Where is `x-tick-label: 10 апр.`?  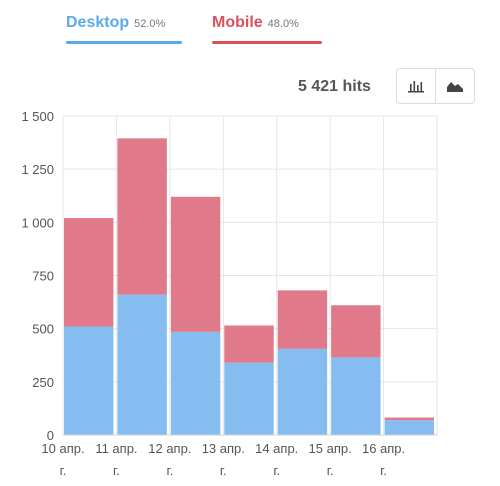 x-tick-label: 10 апр. is located at coordinates (62, 448).